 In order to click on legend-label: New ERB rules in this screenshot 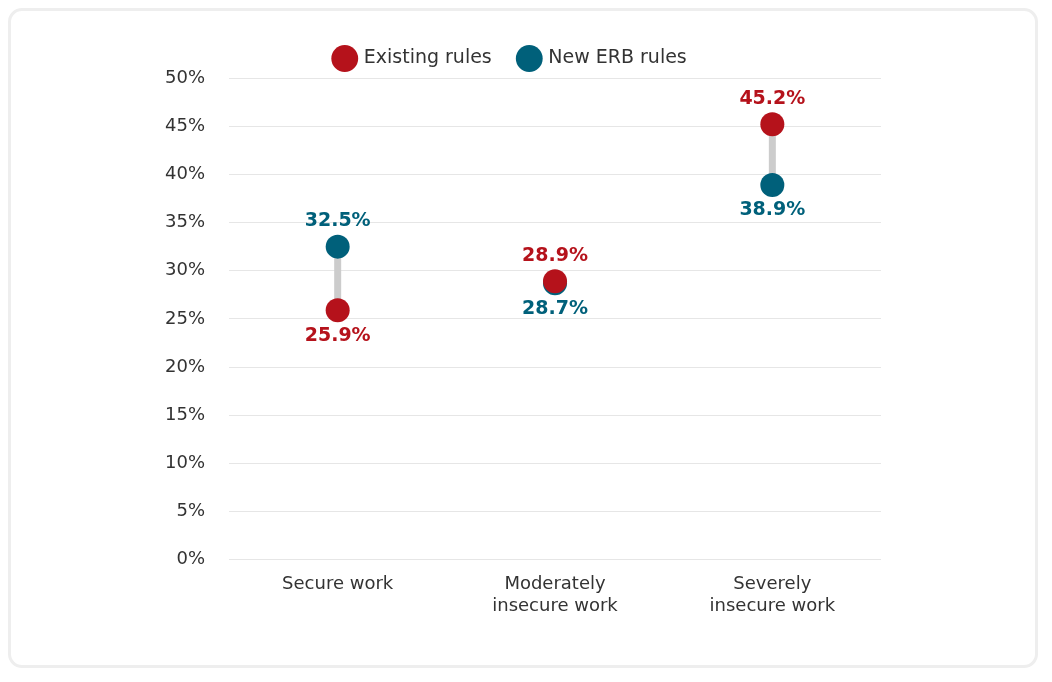, I will do `click(617, 56)`.